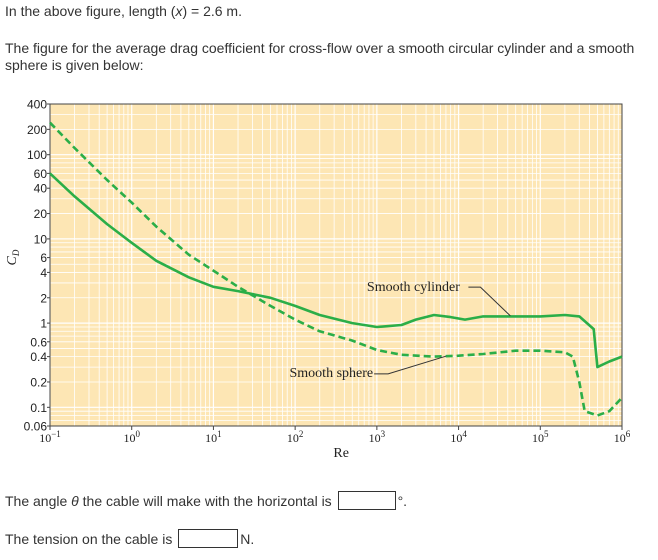 The height and width of the screenshot is (560, 658). I want to click on x-tick-exponent: 0, so click(137, 434).